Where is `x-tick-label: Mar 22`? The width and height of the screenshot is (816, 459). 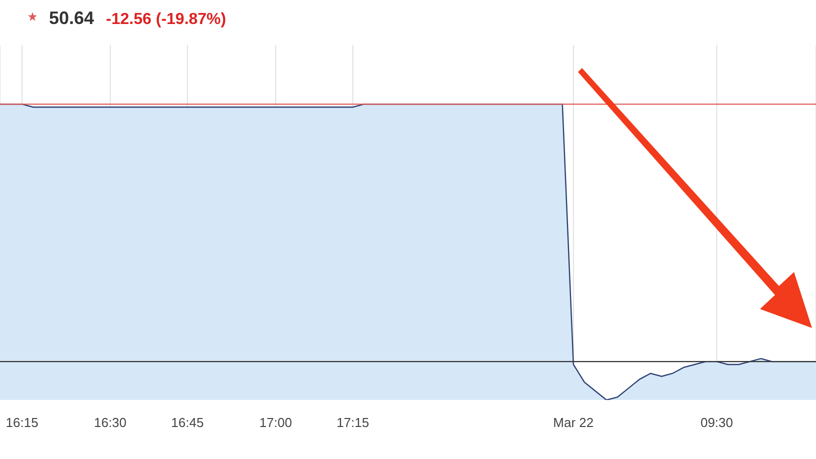
x-tick-label: Mar 22 is located at coordinates (573, 422).